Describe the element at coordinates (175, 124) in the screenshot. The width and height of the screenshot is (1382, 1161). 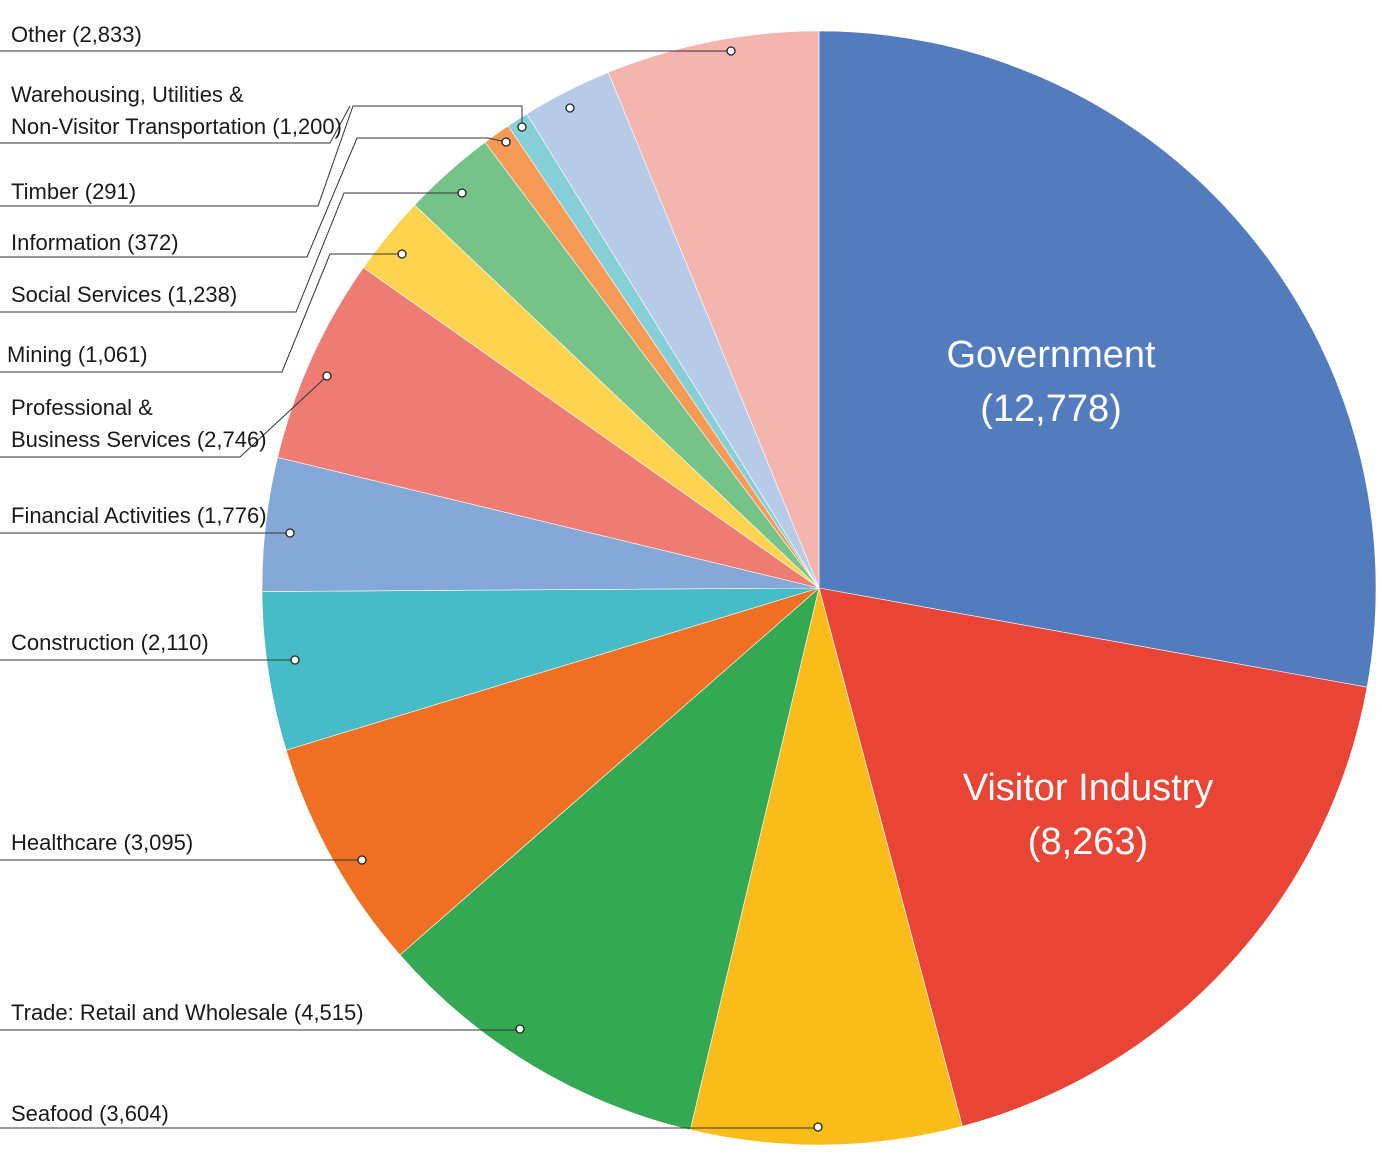
I see `leader-line-warehousing-utilities-non-visitor-transportation` at that location.